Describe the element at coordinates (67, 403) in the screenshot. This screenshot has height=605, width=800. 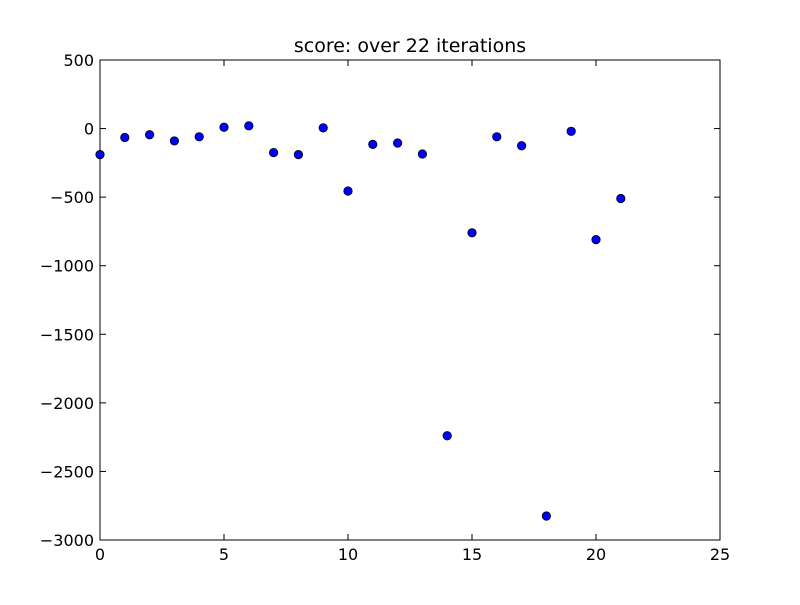
I see `y-tick-label: −2000` at that location.